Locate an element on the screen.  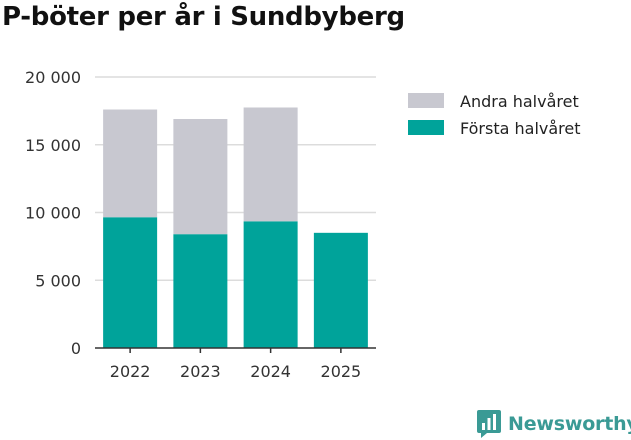
newsworthy-logo: Newsworthy is located at coordinates (553, 424).